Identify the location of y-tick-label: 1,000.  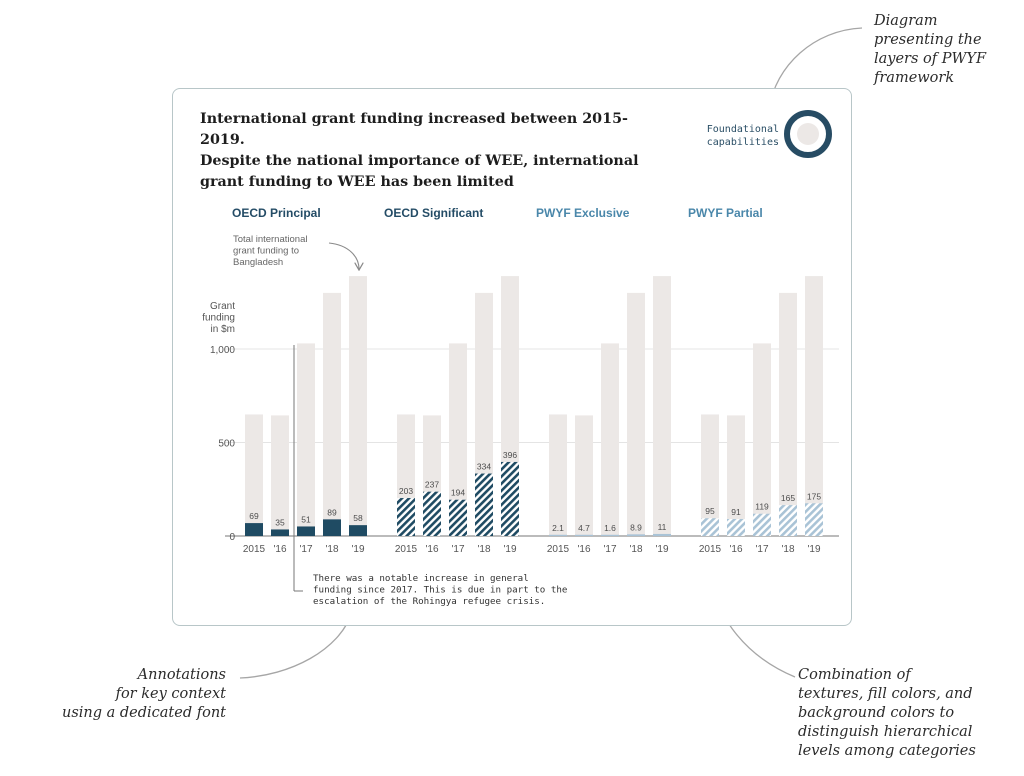
(222, 350).